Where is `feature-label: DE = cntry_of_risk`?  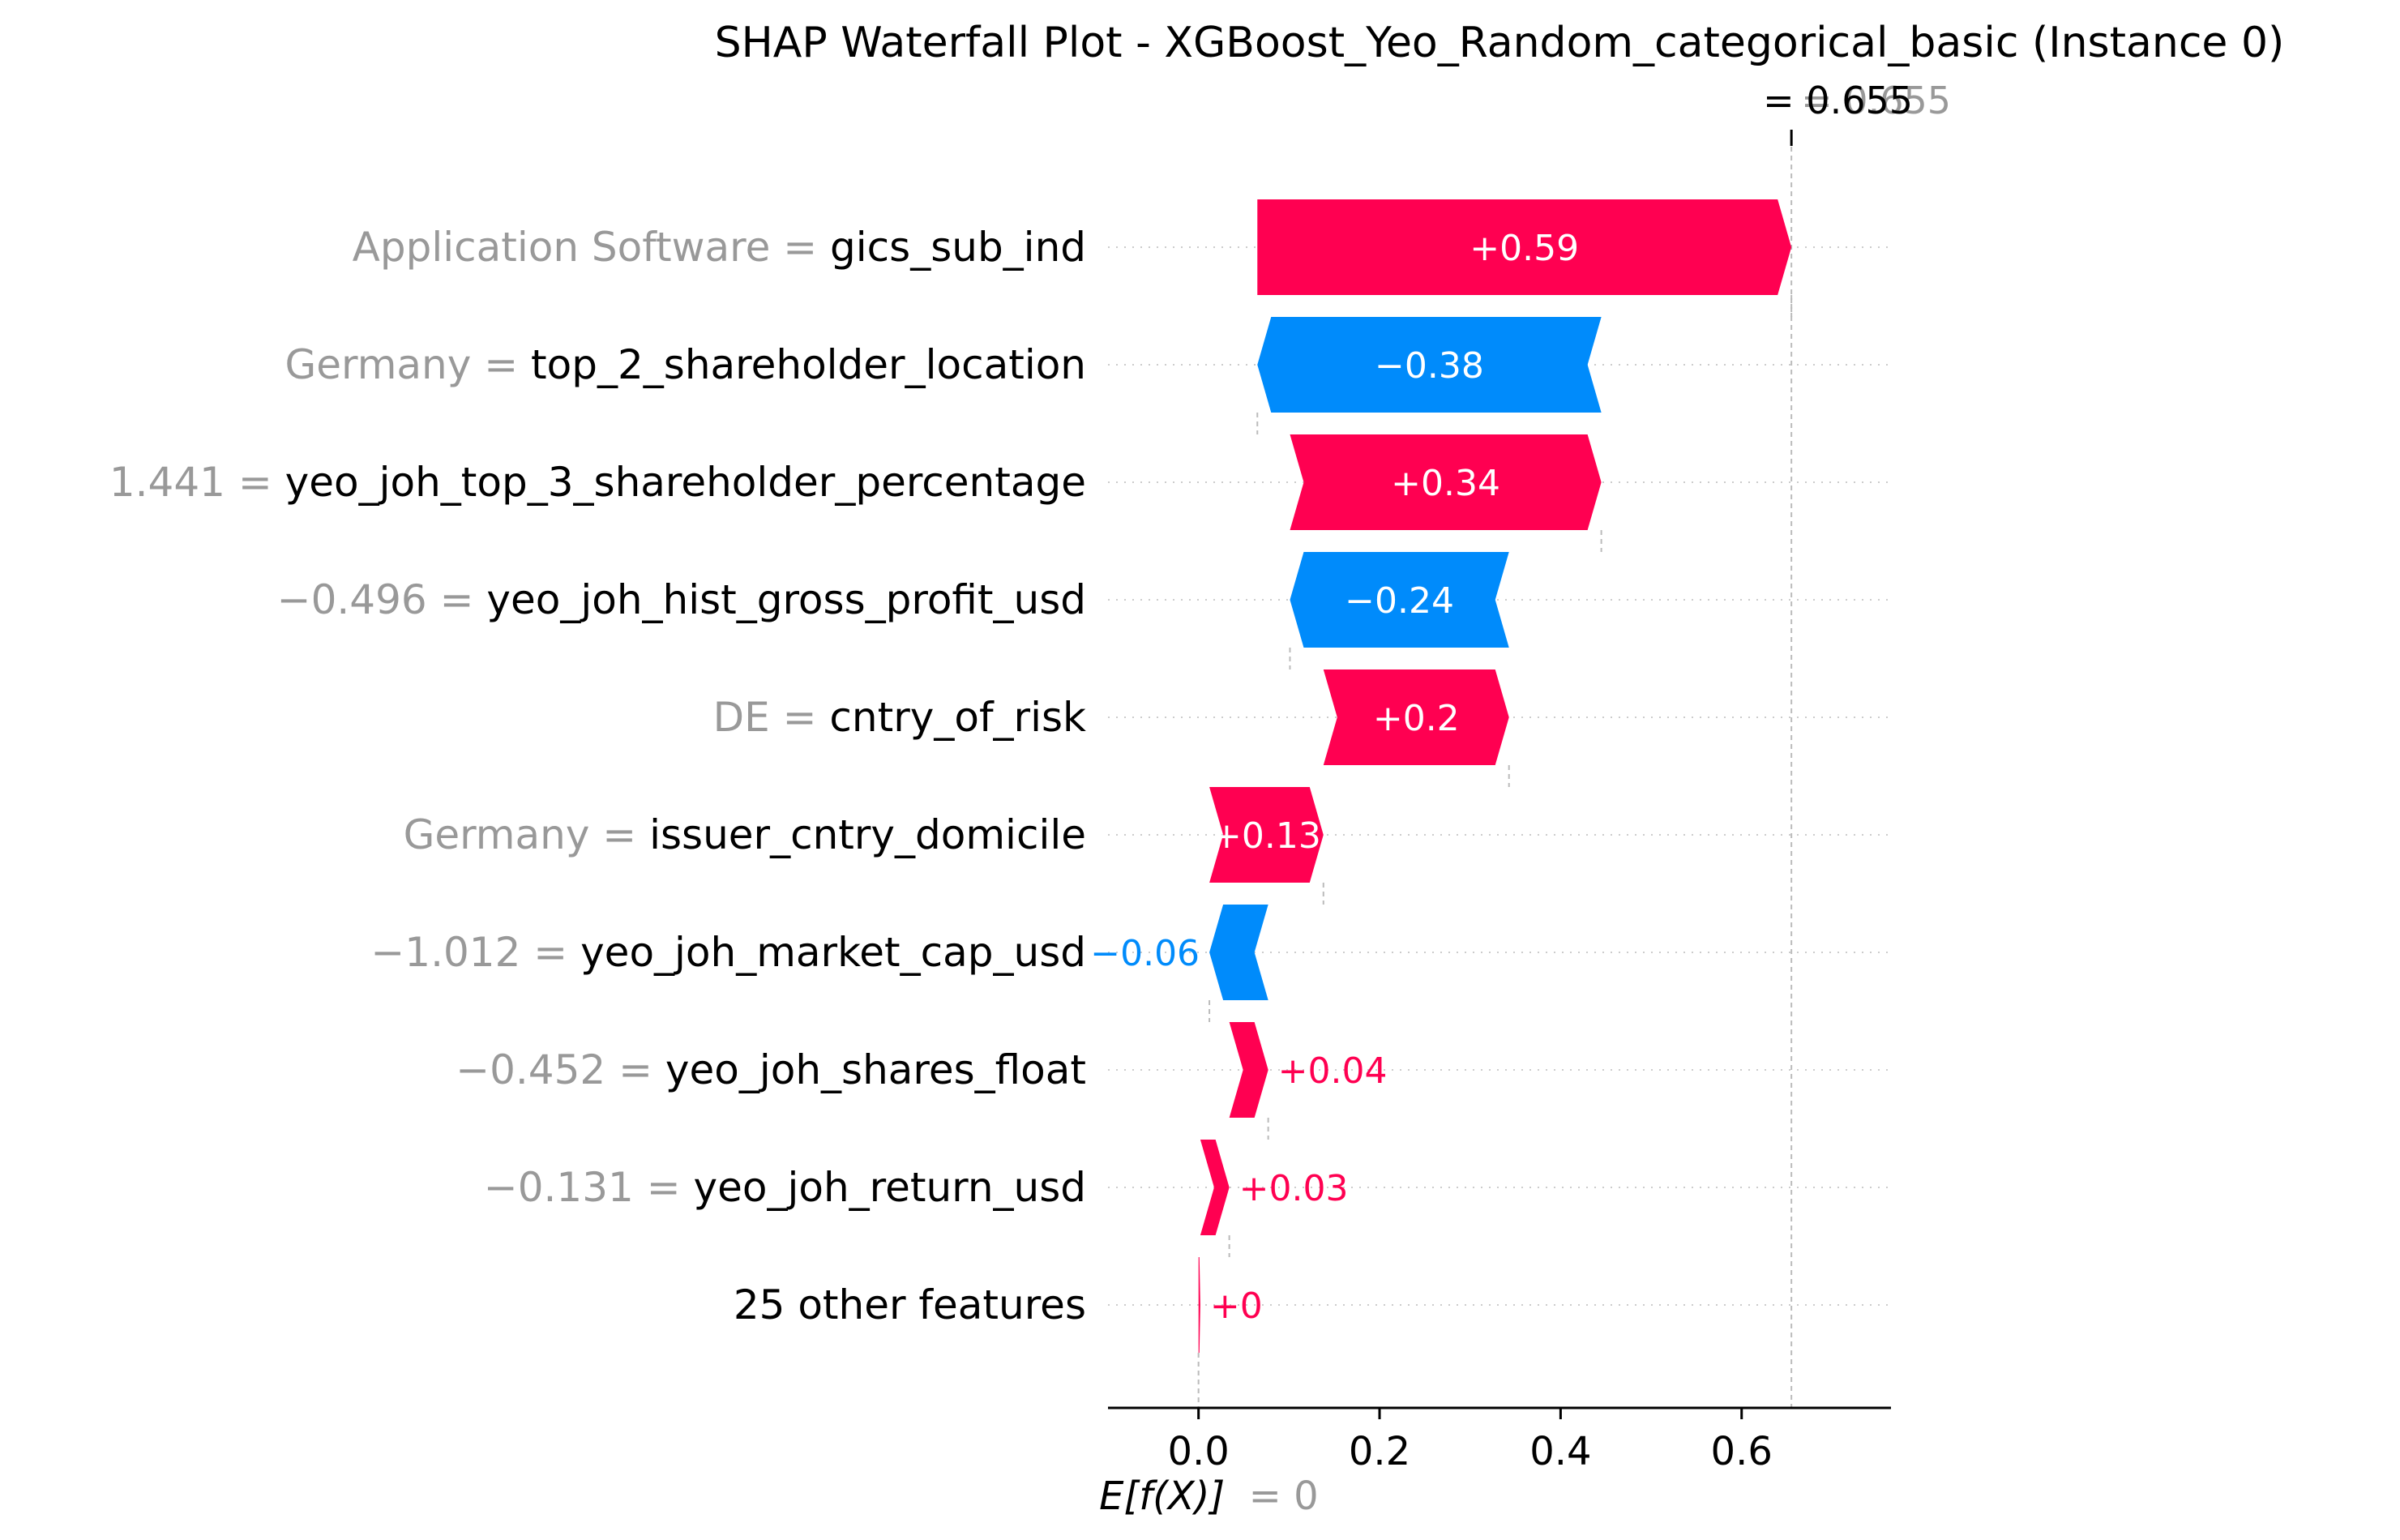
feature-label: DE = cntry_of_risk is located at coordinates (899, 717).